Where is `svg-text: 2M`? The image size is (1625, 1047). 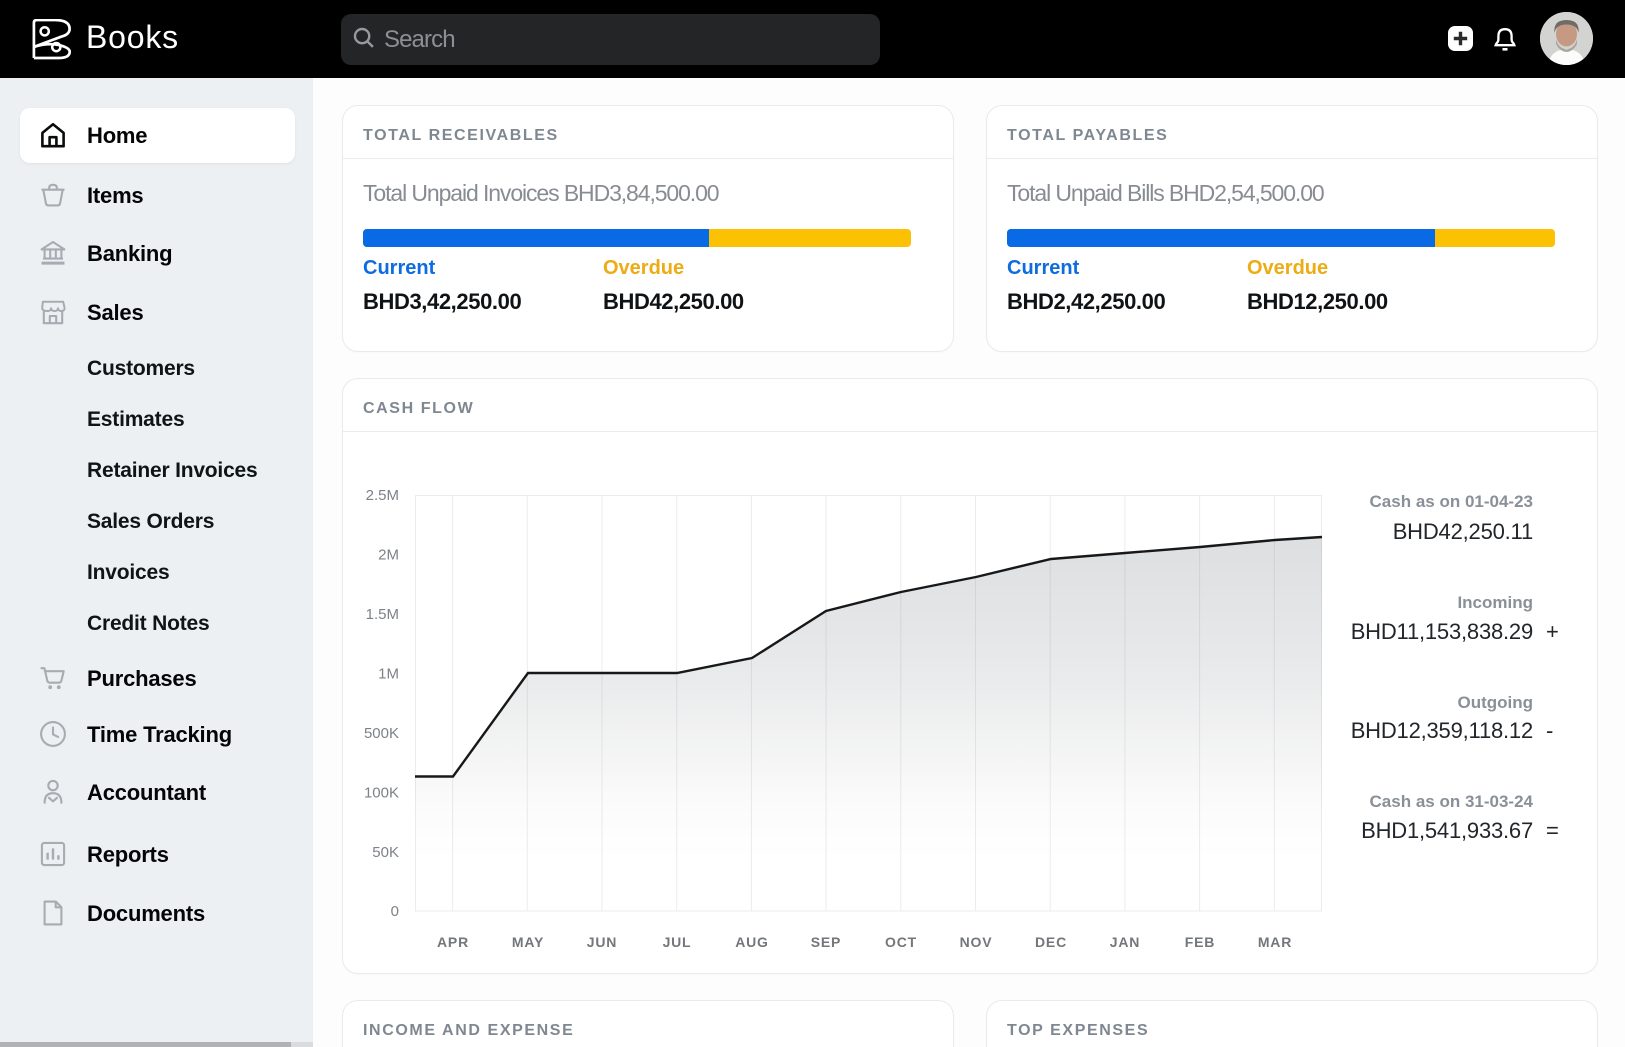
svg-text: 2M is located at coordinates (388, 555).